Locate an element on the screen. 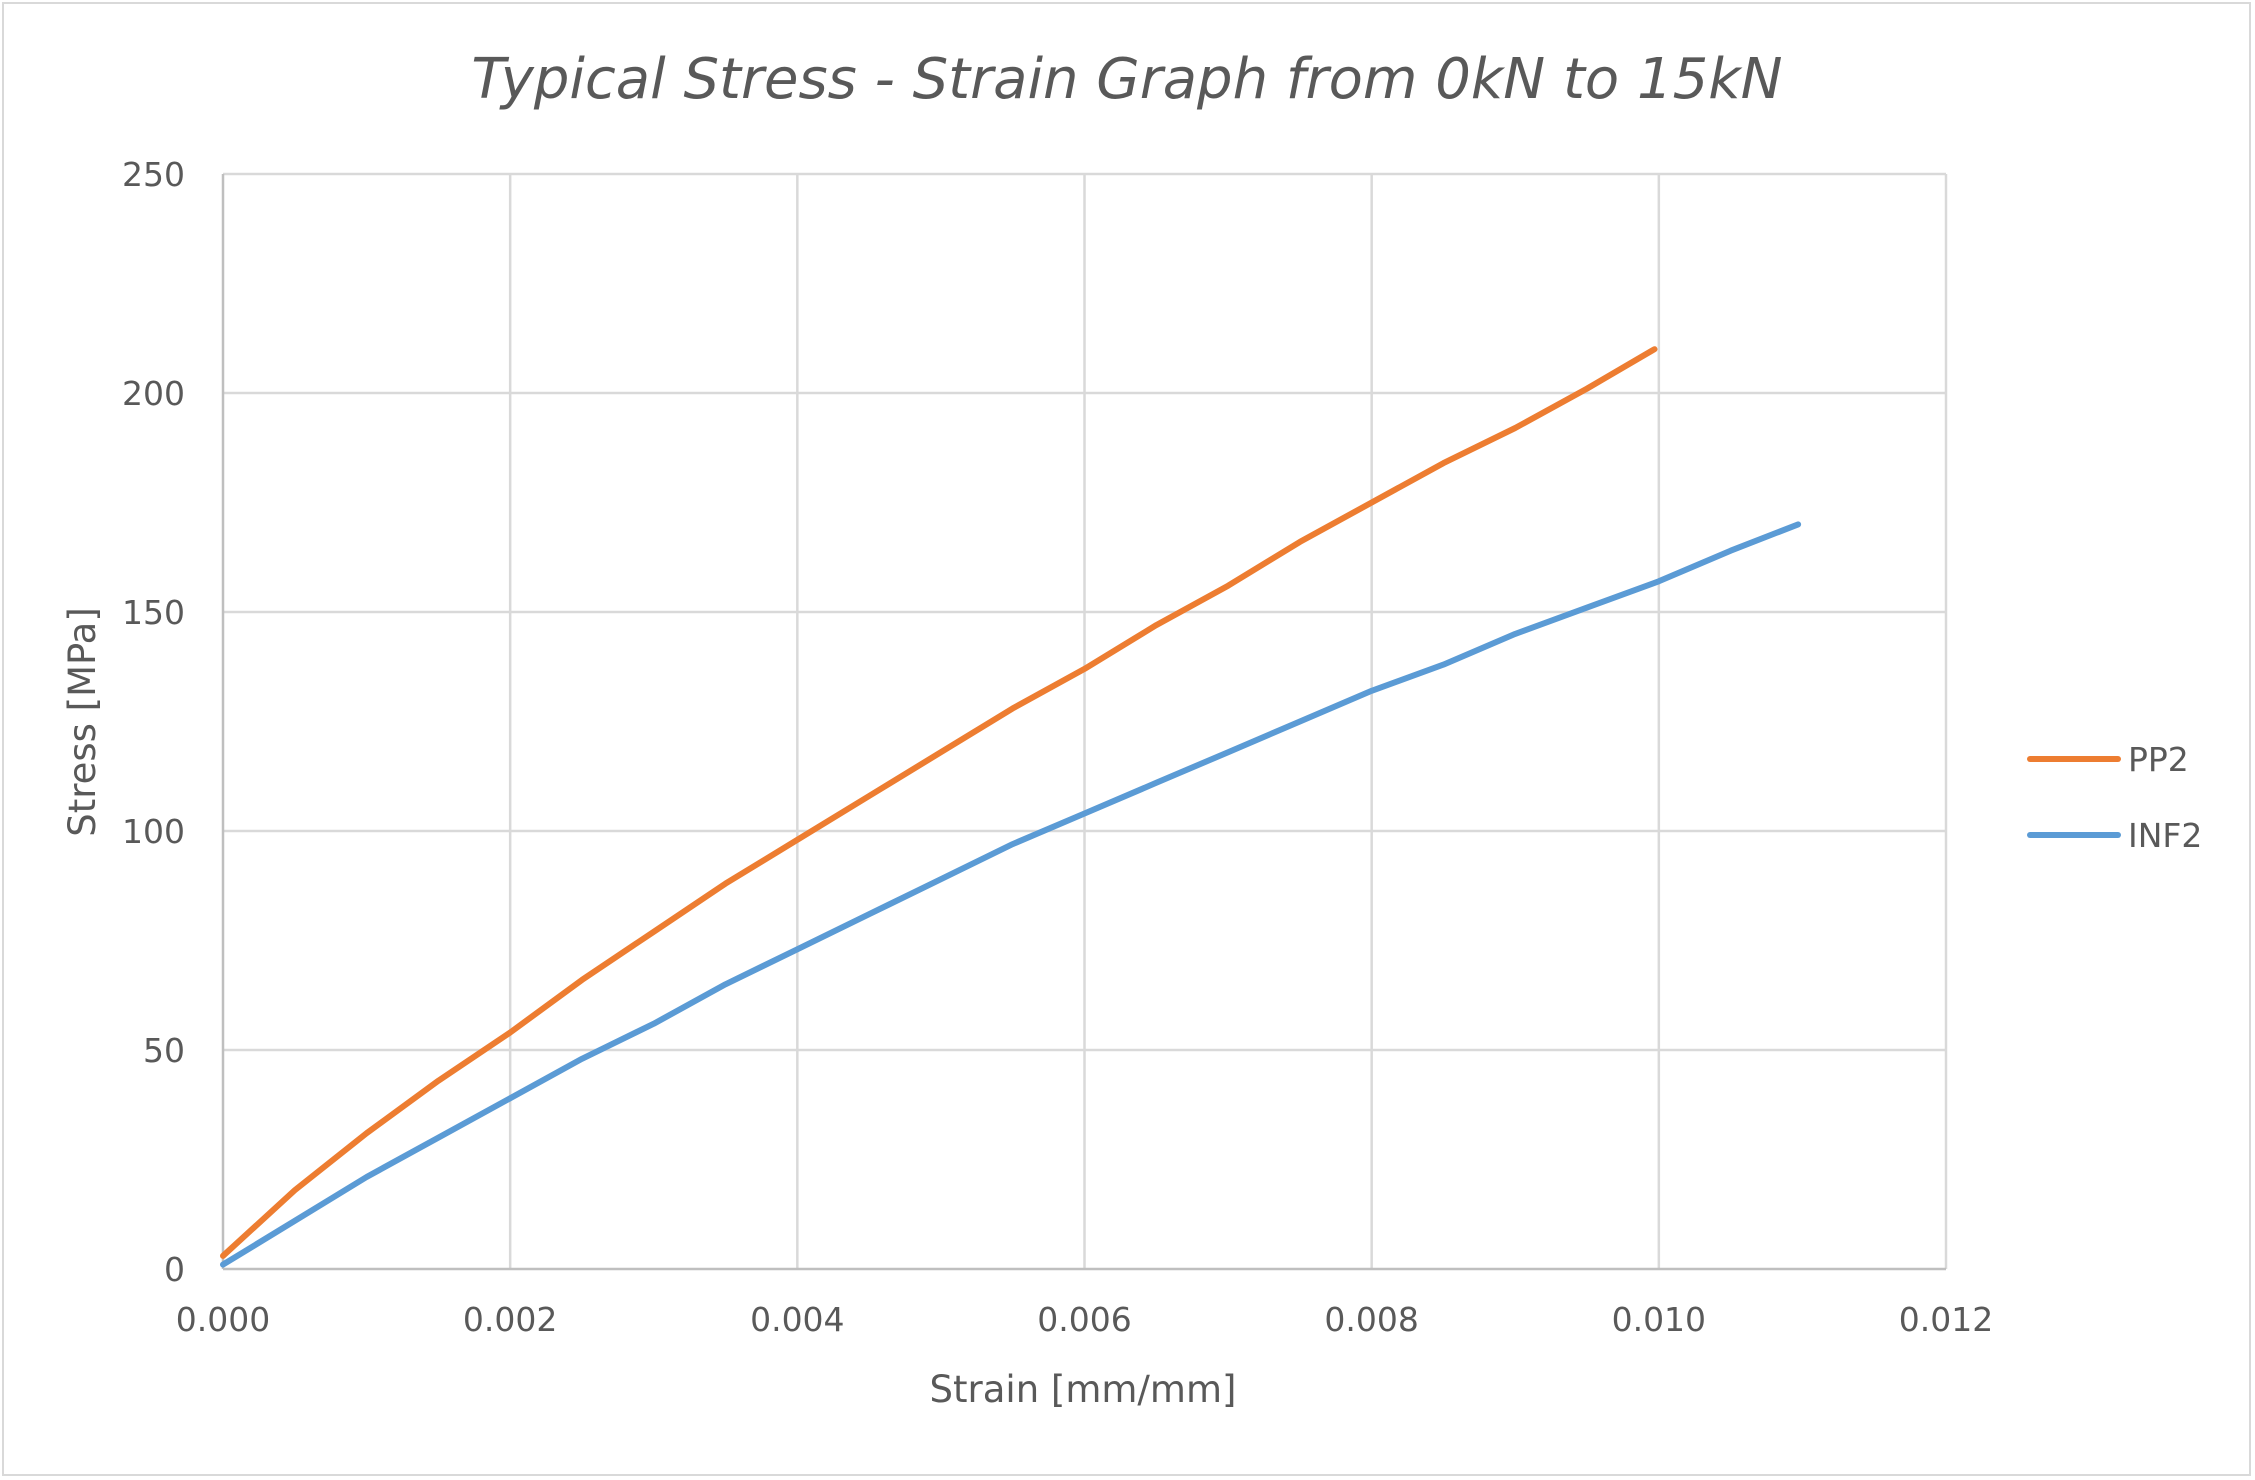 Image resolution: width=2255 pixels, height=1480 pixels. x-tick-label: 0.006 is located at coordinates (1084, 1319).